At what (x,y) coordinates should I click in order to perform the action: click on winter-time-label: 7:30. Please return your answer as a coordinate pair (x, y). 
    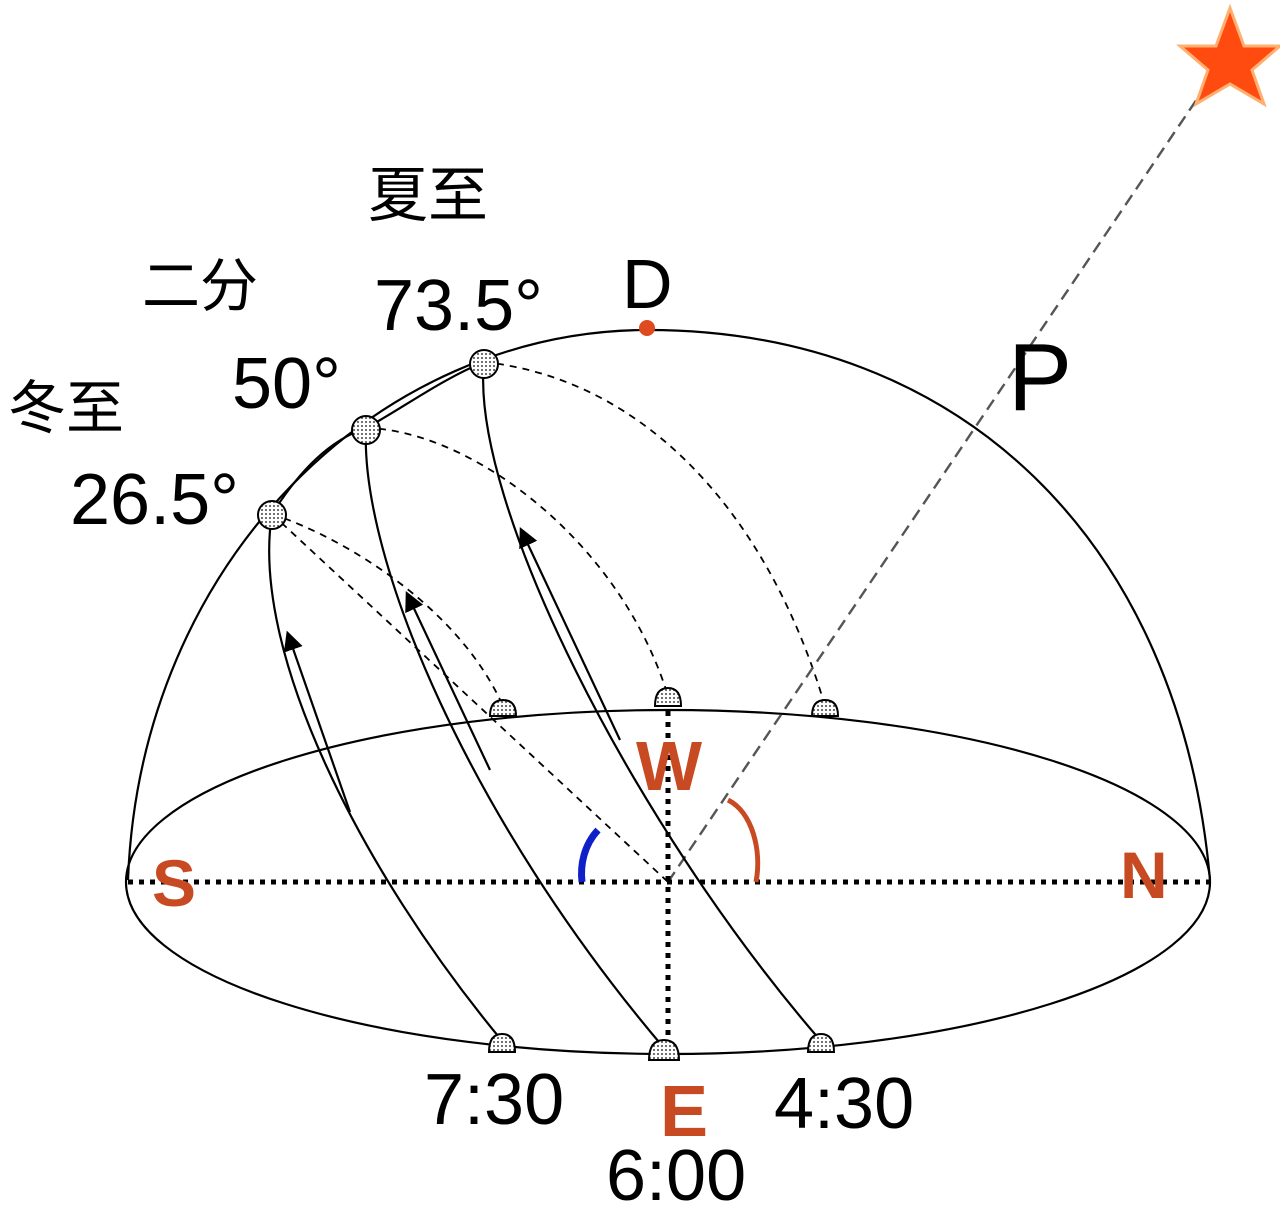
    Looking at the image, I should click on (494, 1100).